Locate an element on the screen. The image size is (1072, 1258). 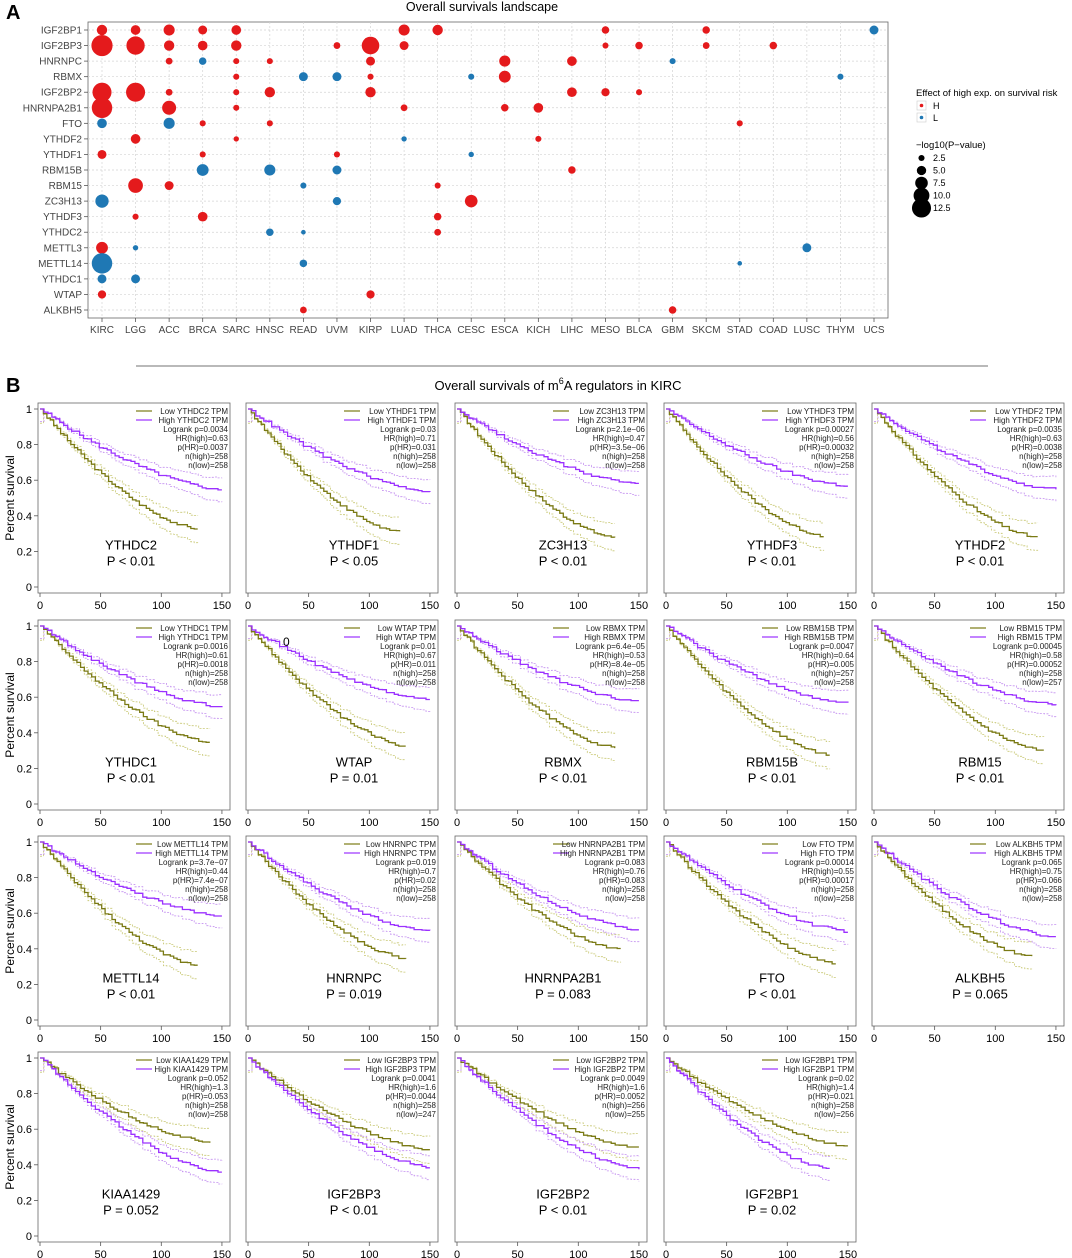
x-tick-label: SARC is located at coordinates (236, 330).